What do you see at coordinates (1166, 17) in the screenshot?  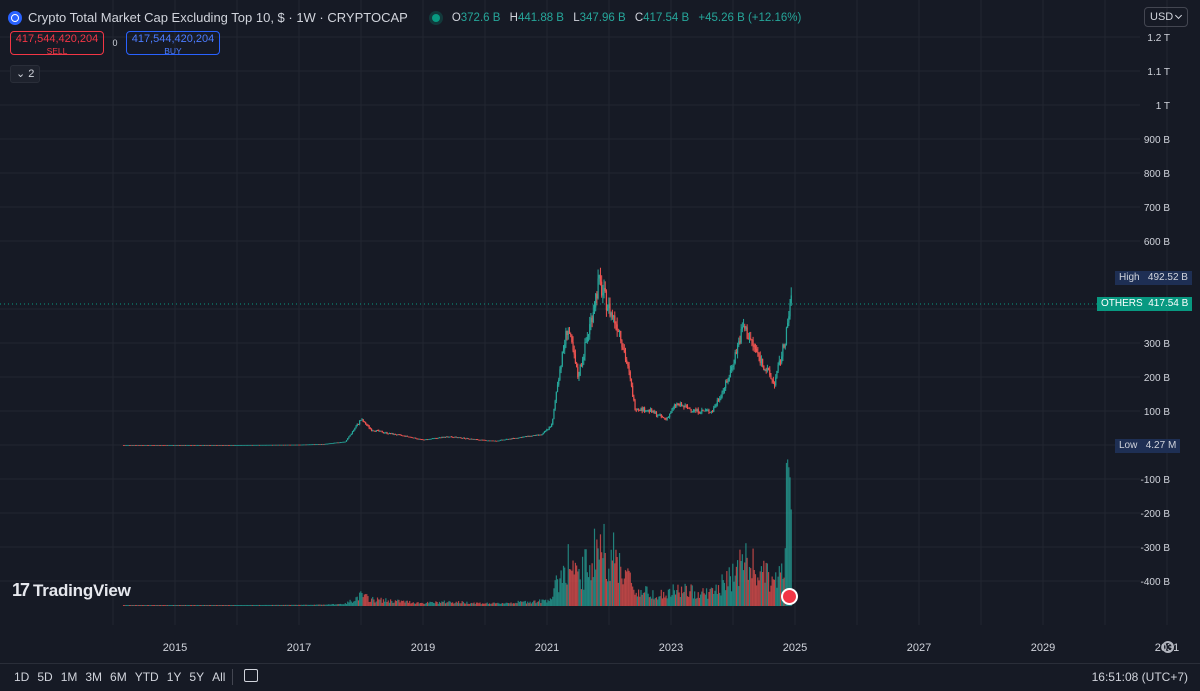 I see `currency-select: USD` at bounding box center [1166, 17].